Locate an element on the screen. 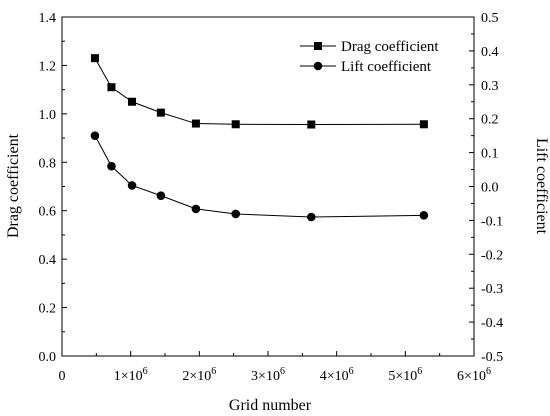  y-tick-label: 0.2 is located at coordinates (48, 309).